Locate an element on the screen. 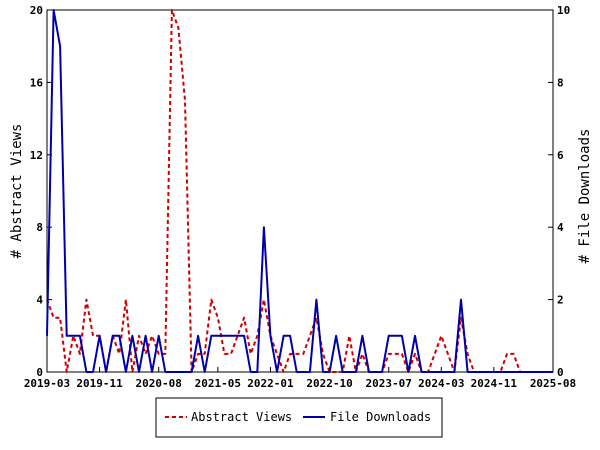 The width and height of the screenshot is (600, 450). y-axis-title-left: # Abstract Views is located at coordinates (17, 191).